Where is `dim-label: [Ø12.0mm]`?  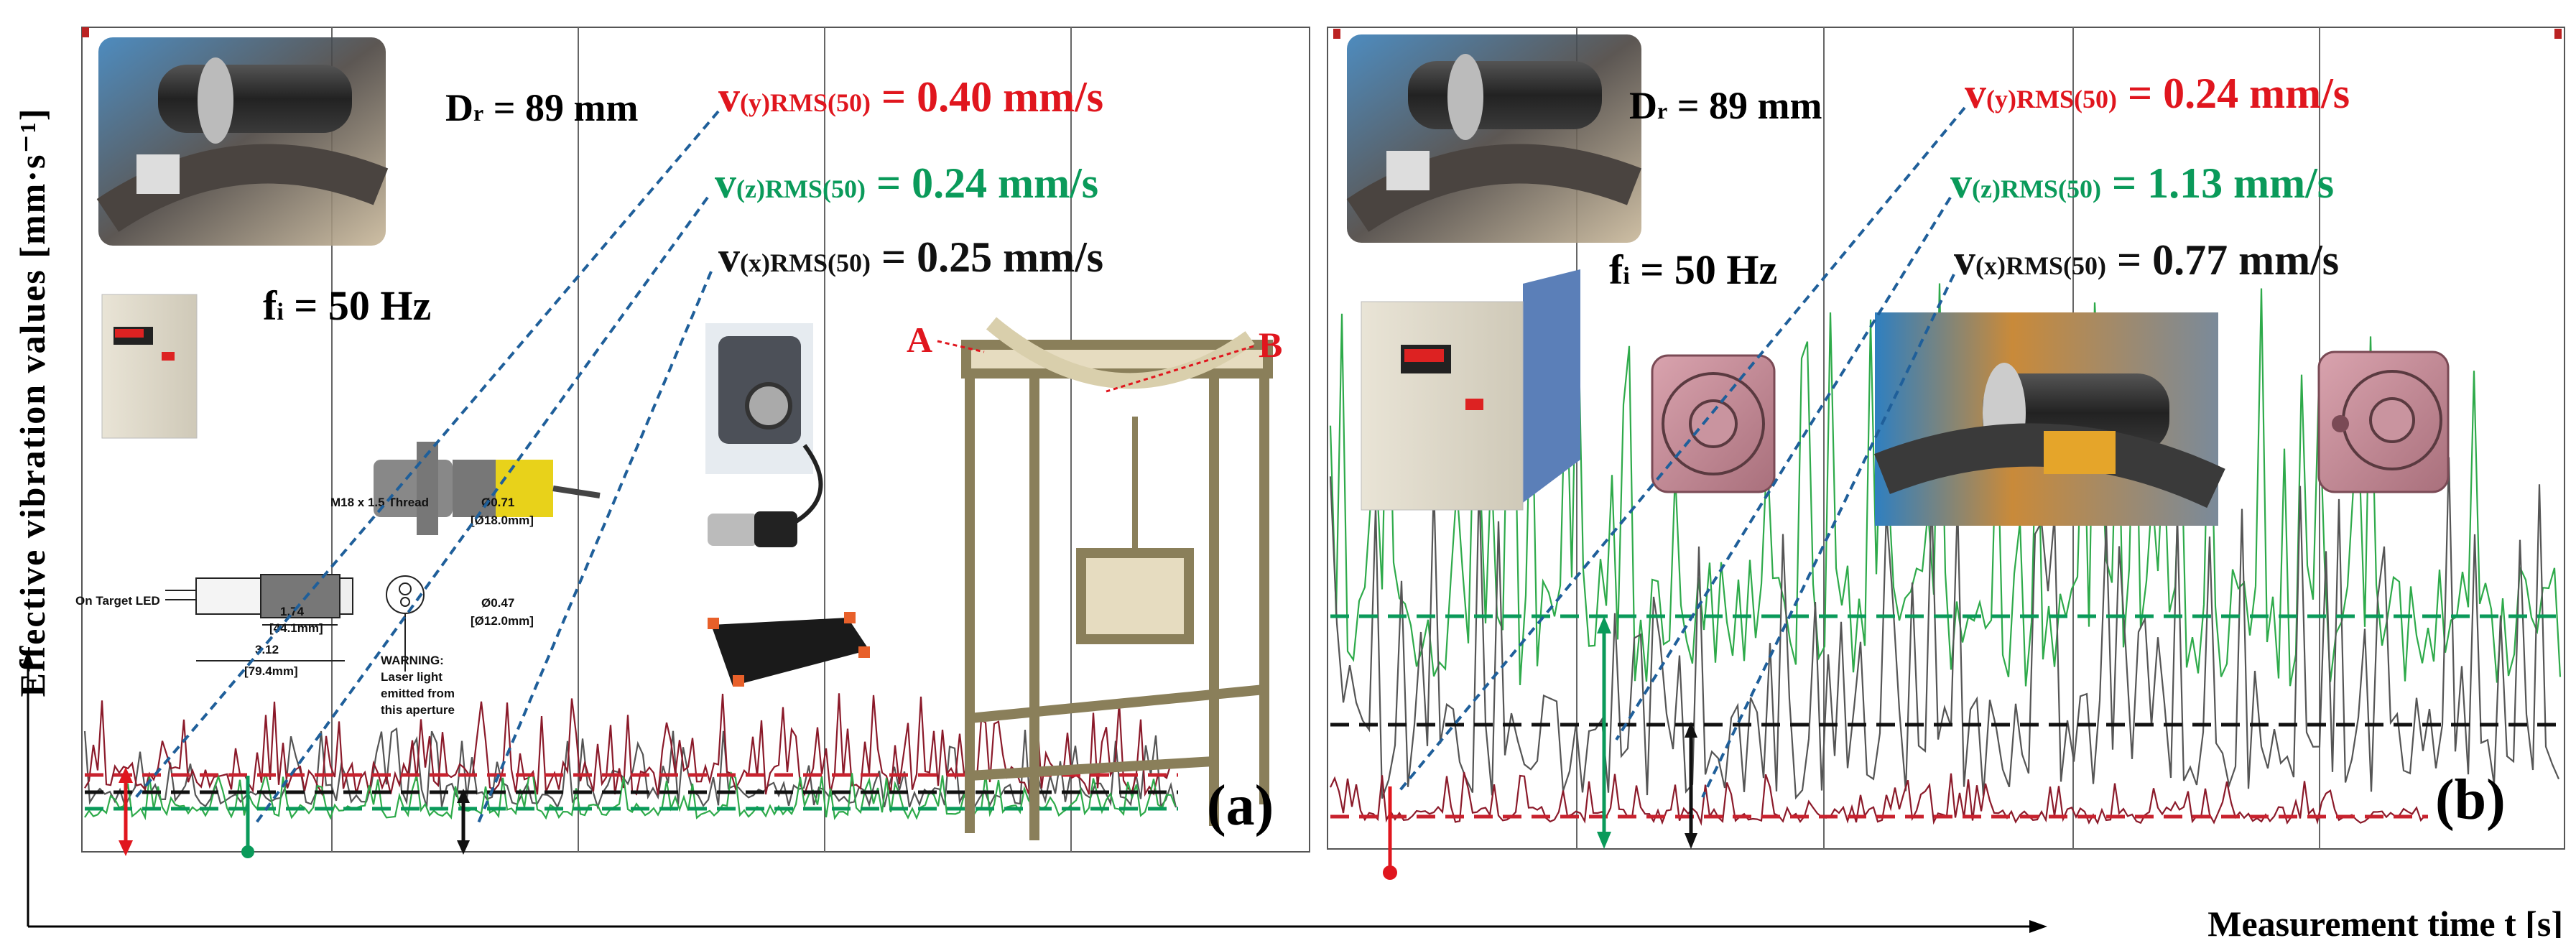 dim-label: [Ø12.0mm] is located at coordinates (502, 621).